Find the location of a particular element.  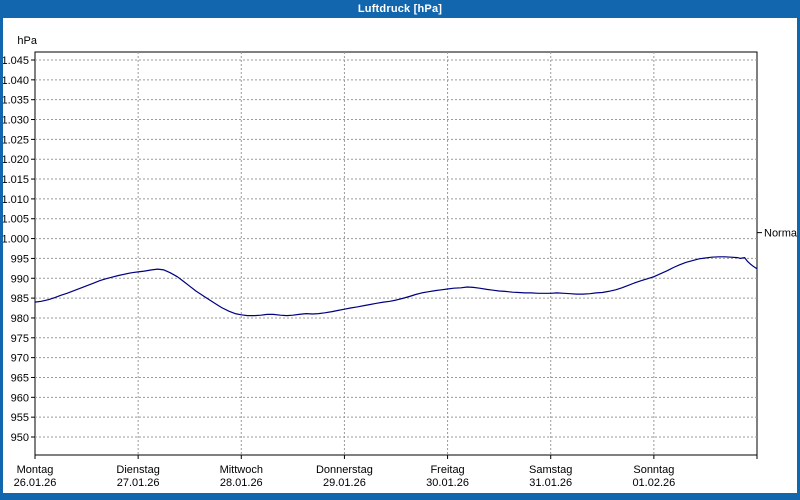

y-tick-label: 1.045 is located at coordinates (16, 61).